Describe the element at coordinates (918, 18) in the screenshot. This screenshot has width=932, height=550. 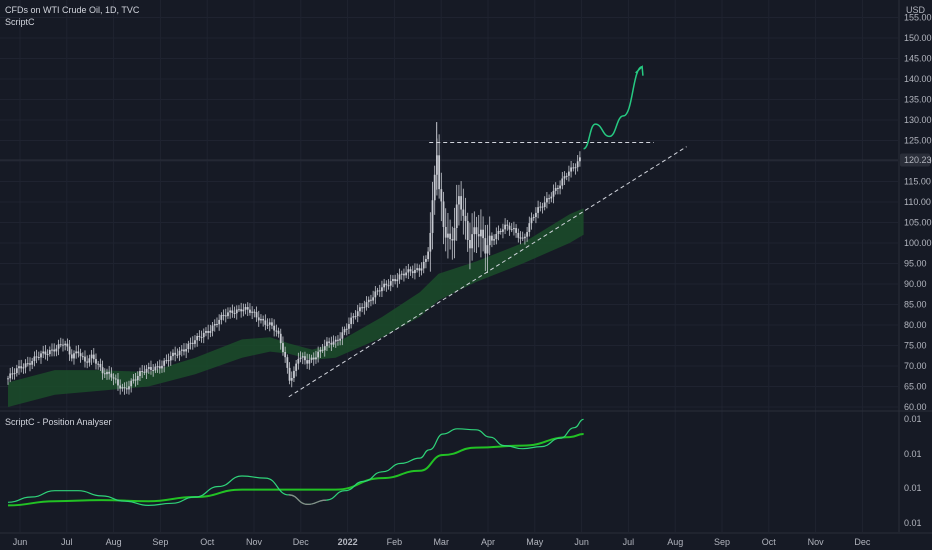
I see `price-tick-label: 155.00` at that location.